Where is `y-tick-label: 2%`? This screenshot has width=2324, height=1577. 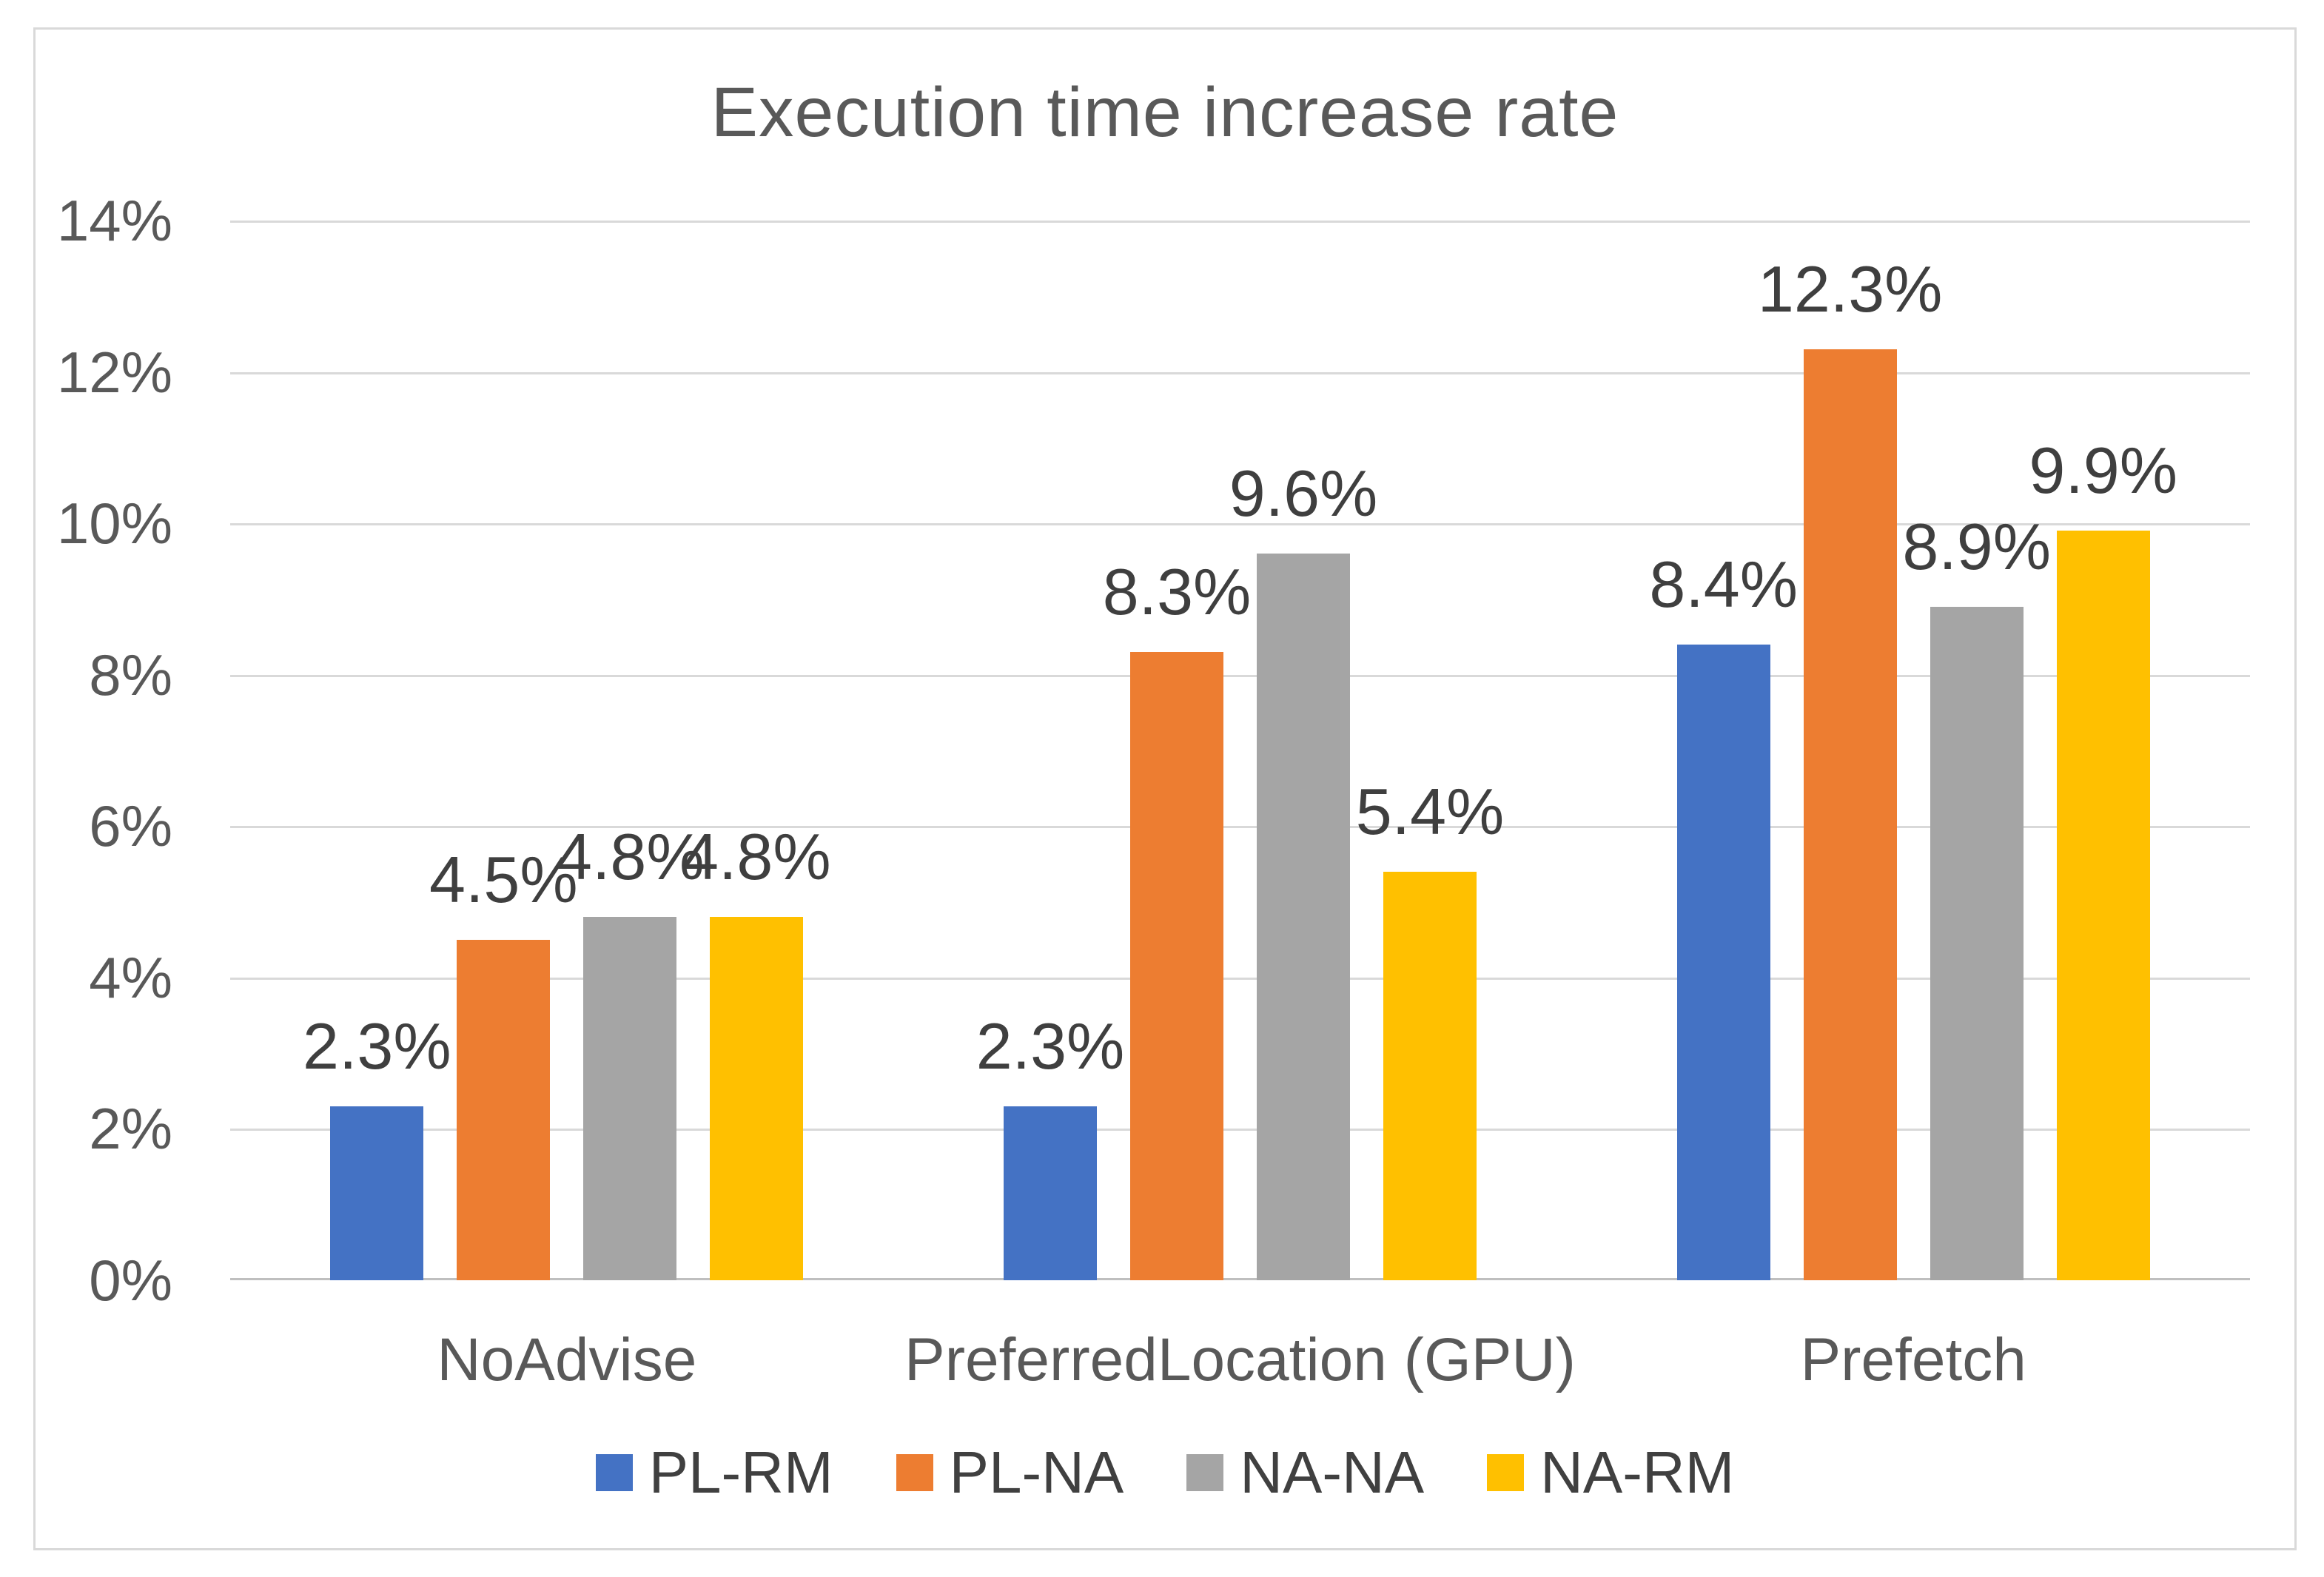
y-tick-label: 2% is located at coordinates (130, 1129).